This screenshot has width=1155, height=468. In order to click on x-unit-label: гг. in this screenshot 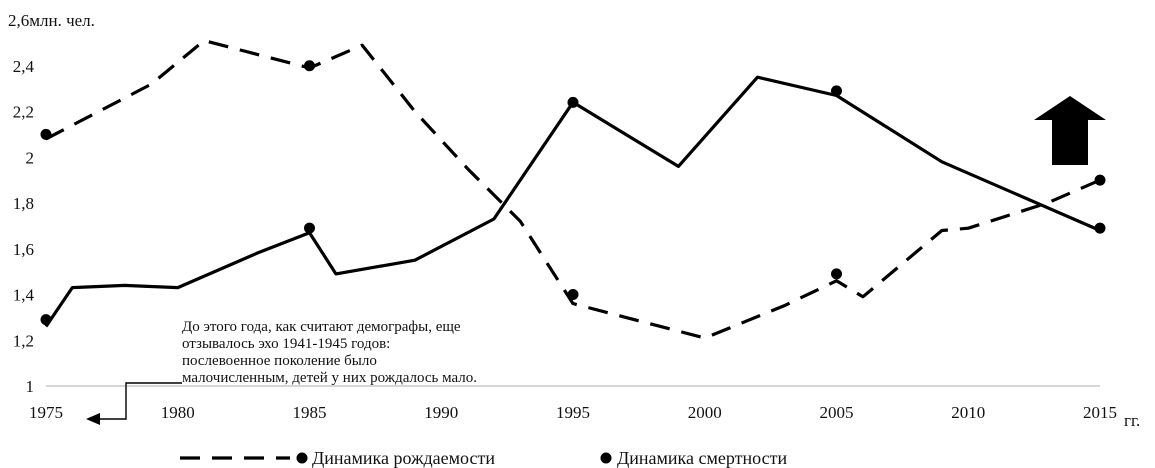, I will do `click(1132, 420)`.